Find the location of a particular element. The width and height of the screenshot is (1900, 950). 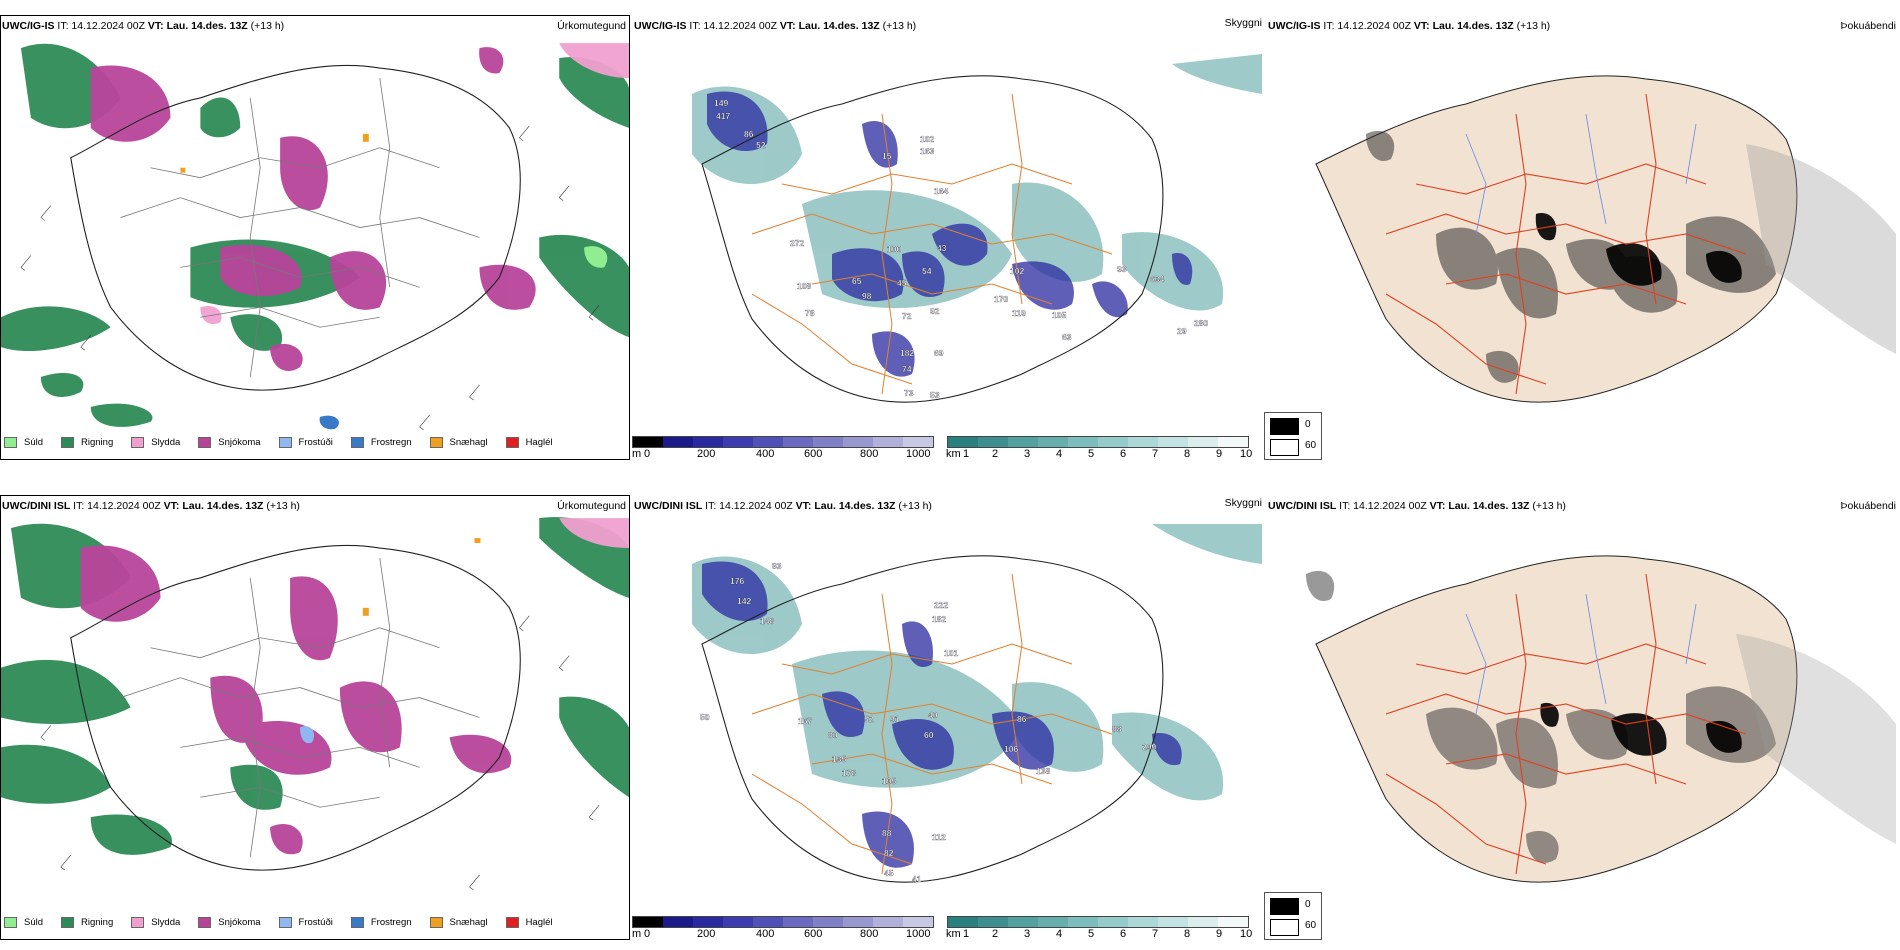

cloudbase-label: 106 is located at coordinates (1011, 749).